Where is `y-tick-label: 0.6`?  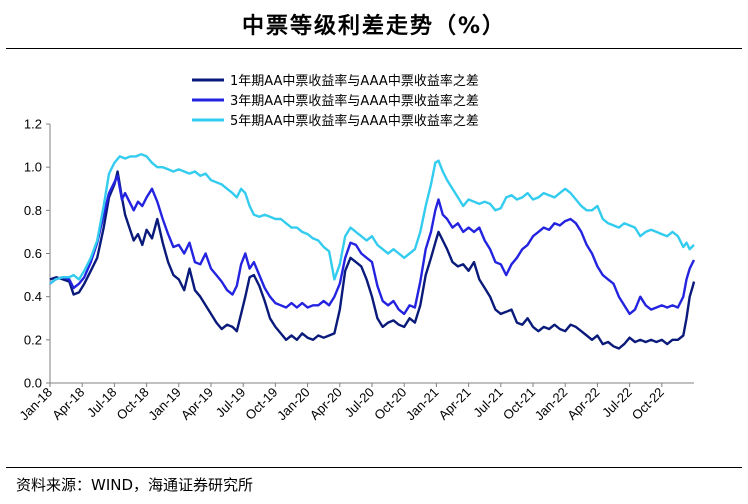
y-tick-label: 0.6 is located at coordinates (33, 253).